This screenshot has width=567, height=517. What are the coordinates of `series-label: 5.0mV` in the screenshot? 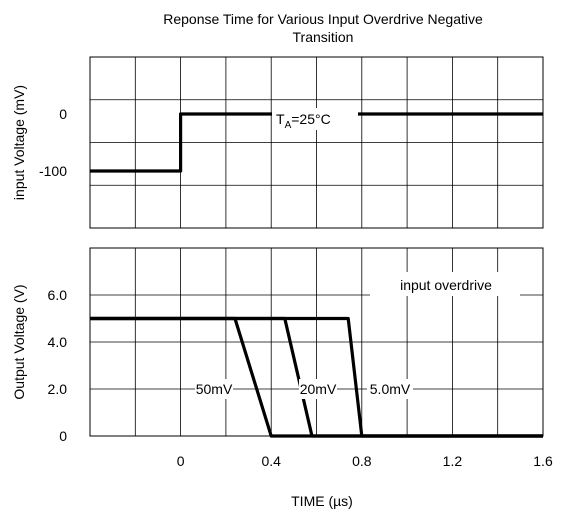 It's located at (390, 389).